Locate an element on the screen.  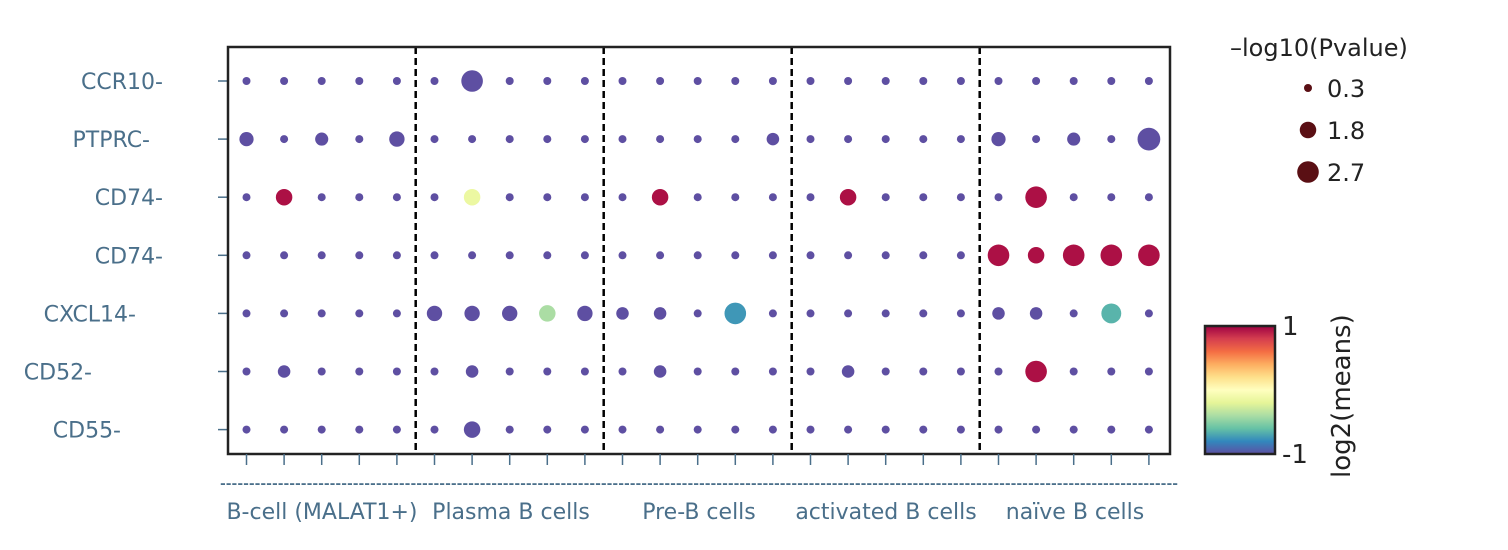
y-label-0: CCR10- is located at coordinates (122, 82).